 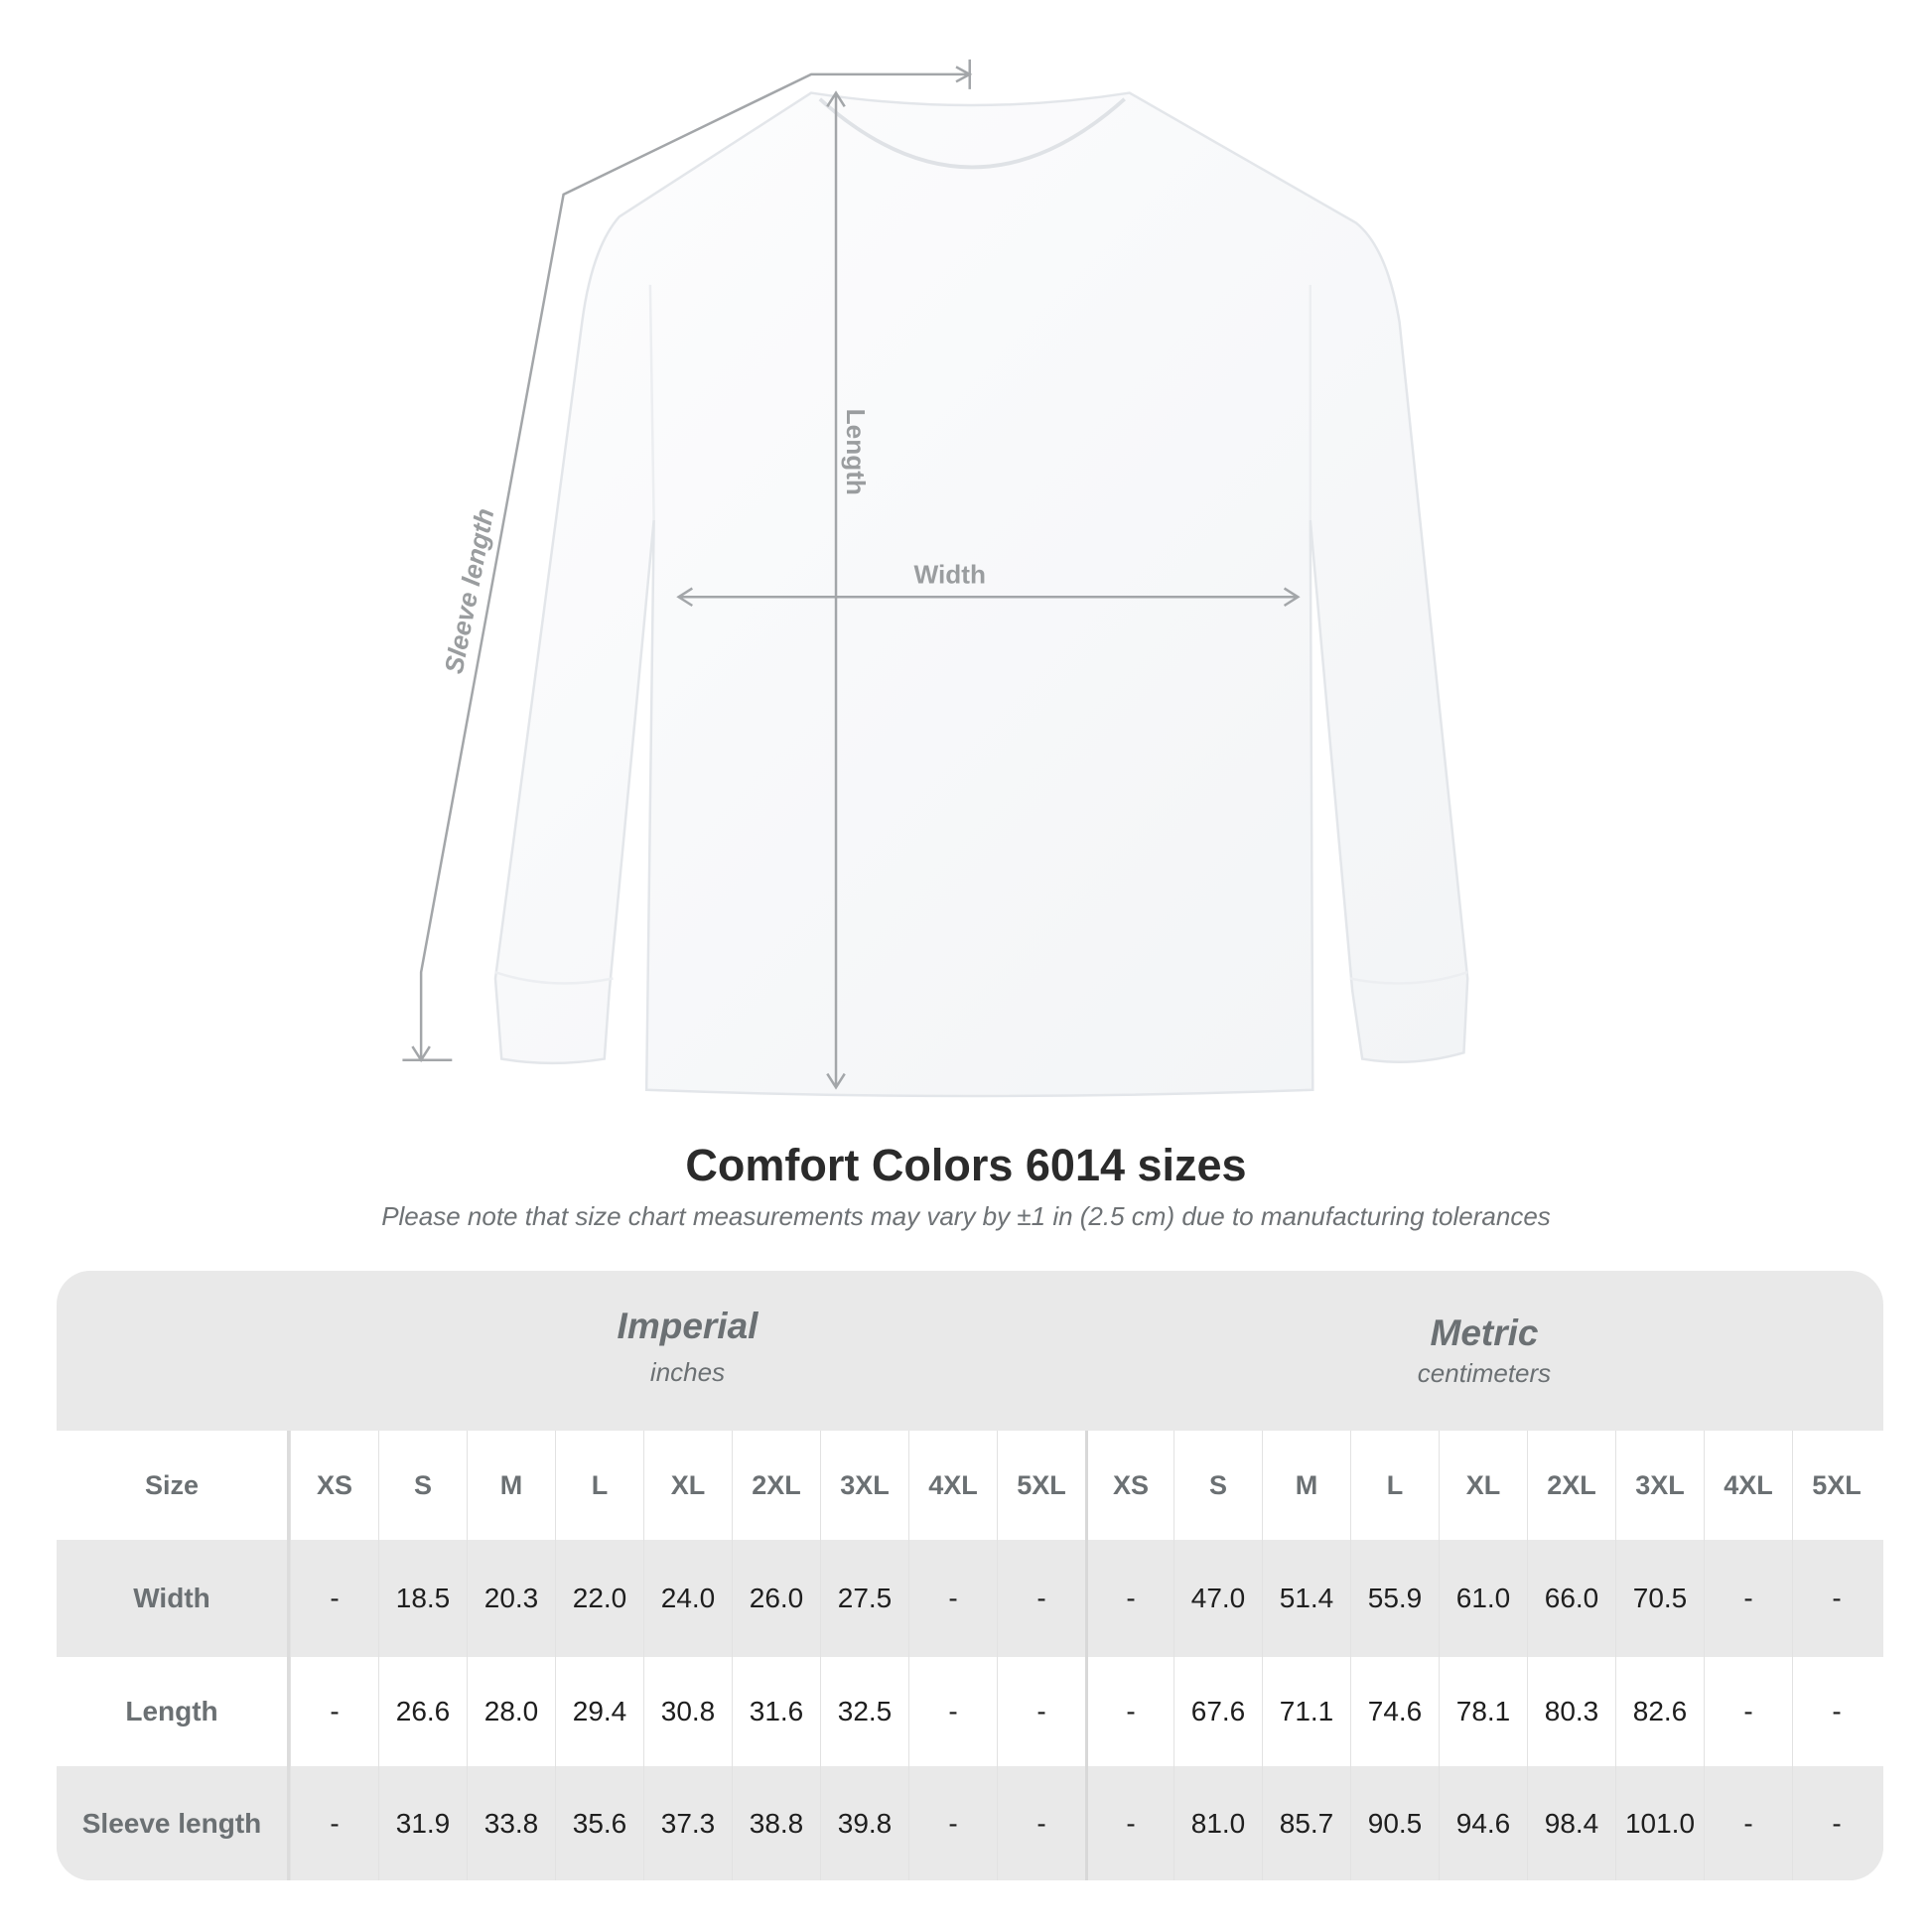 I want to click on table-cell: 101.0, so click(x=1660, y=1823).